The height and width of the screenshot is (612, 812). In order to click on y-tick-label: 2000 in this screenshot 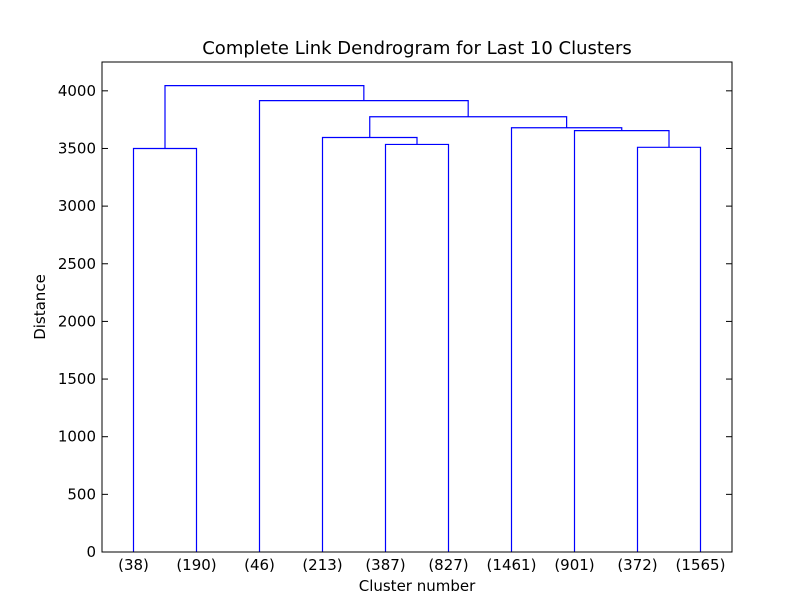, I will do `click(77, 321)`.